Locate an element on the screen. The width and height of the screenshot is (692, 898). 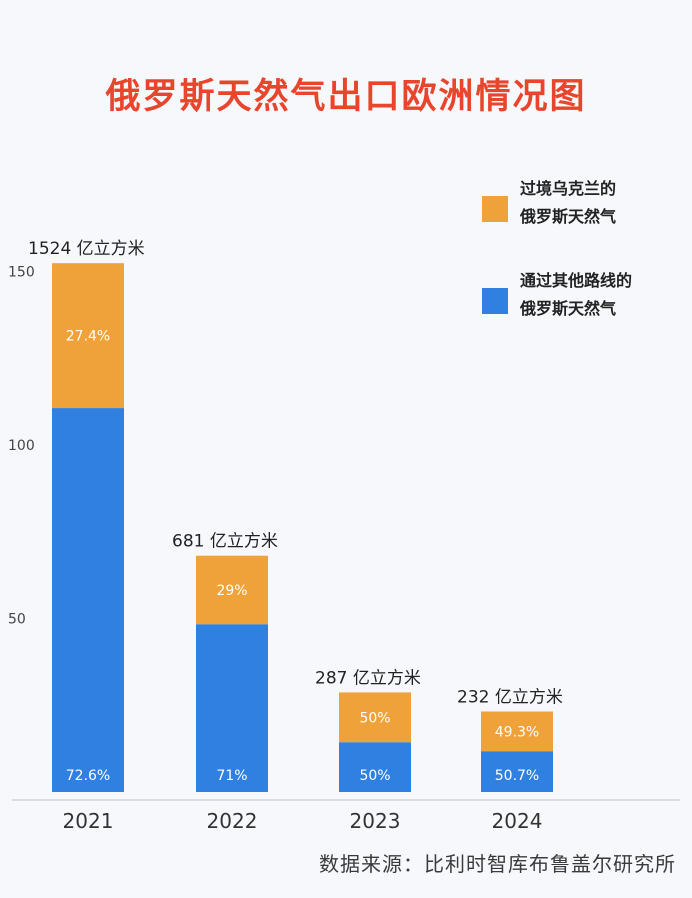
legend-label: 通过其他路线的 is located at coordinates (576, 280).